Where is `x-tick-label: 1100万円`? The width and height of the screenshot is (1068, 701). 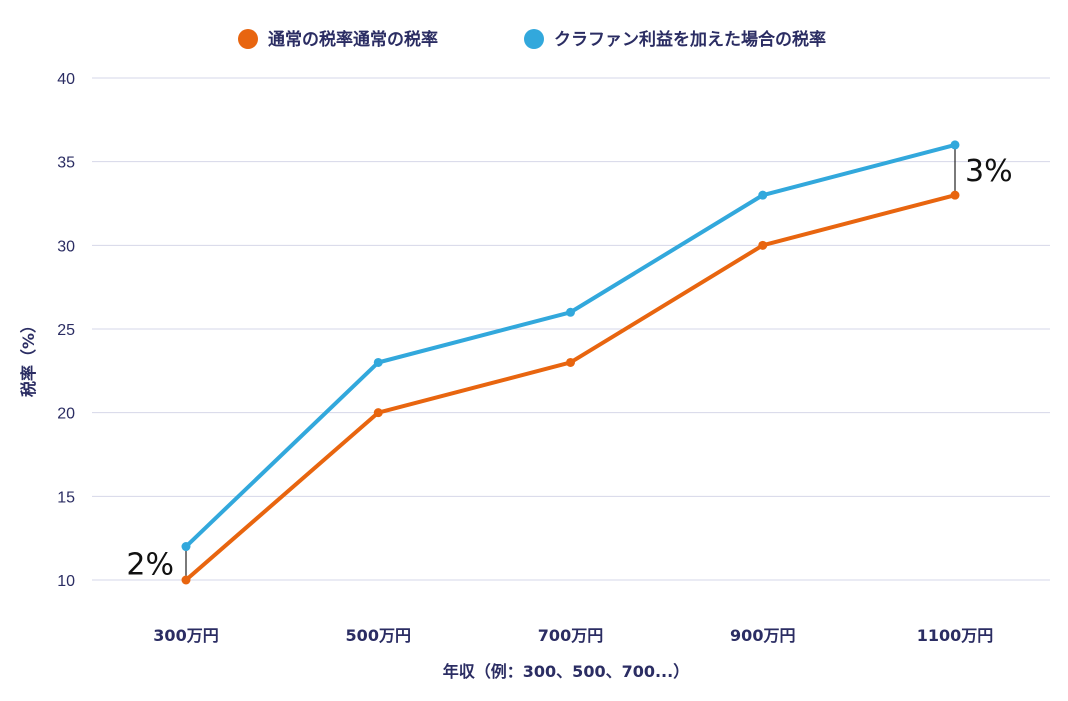 x-tick-label: 1100万円 is located at coordinates (955, 635).